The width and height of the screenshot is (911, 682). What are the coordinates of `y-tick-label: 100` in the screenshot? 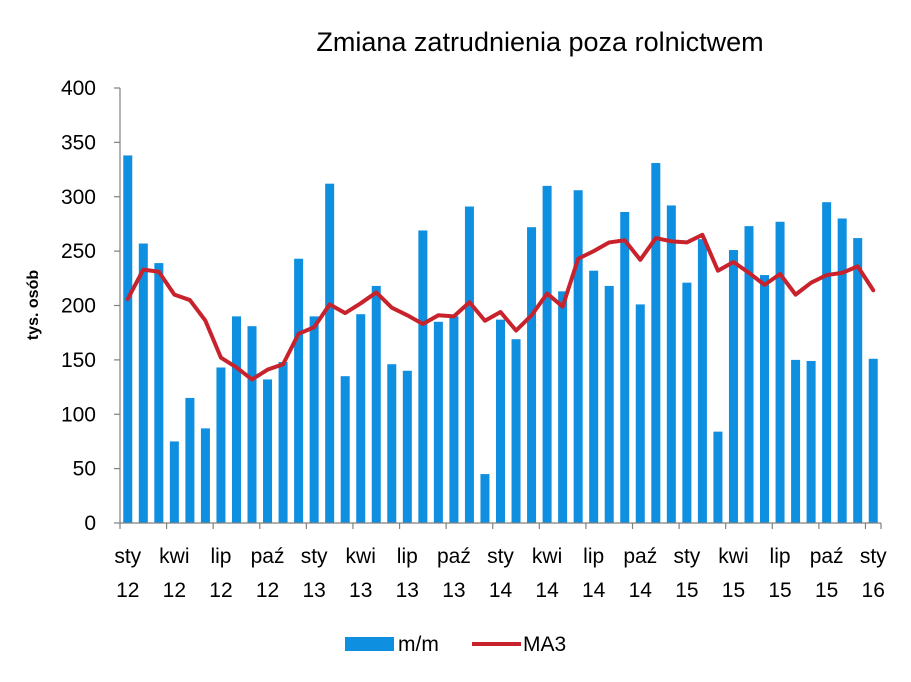 It's located at (78, 414).